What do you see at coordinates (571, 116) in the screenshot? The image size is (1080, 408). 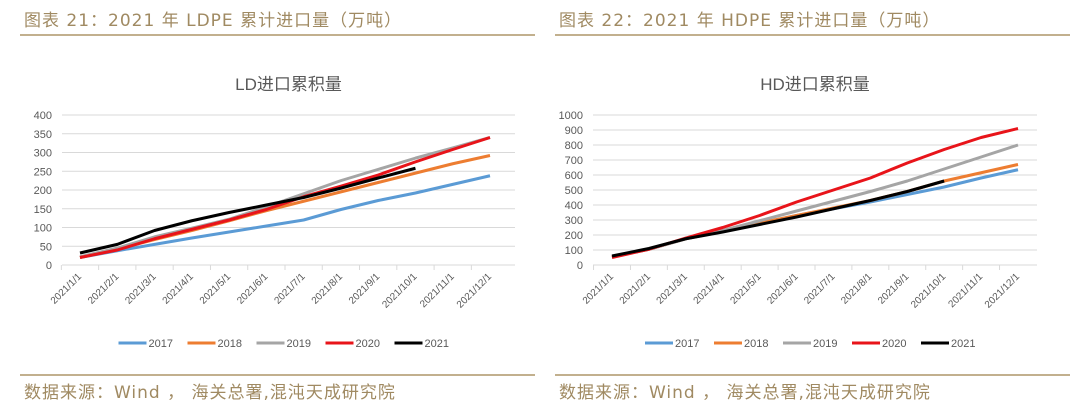 I see `y-tick-label: 1000` at bounding box center [571, 116].